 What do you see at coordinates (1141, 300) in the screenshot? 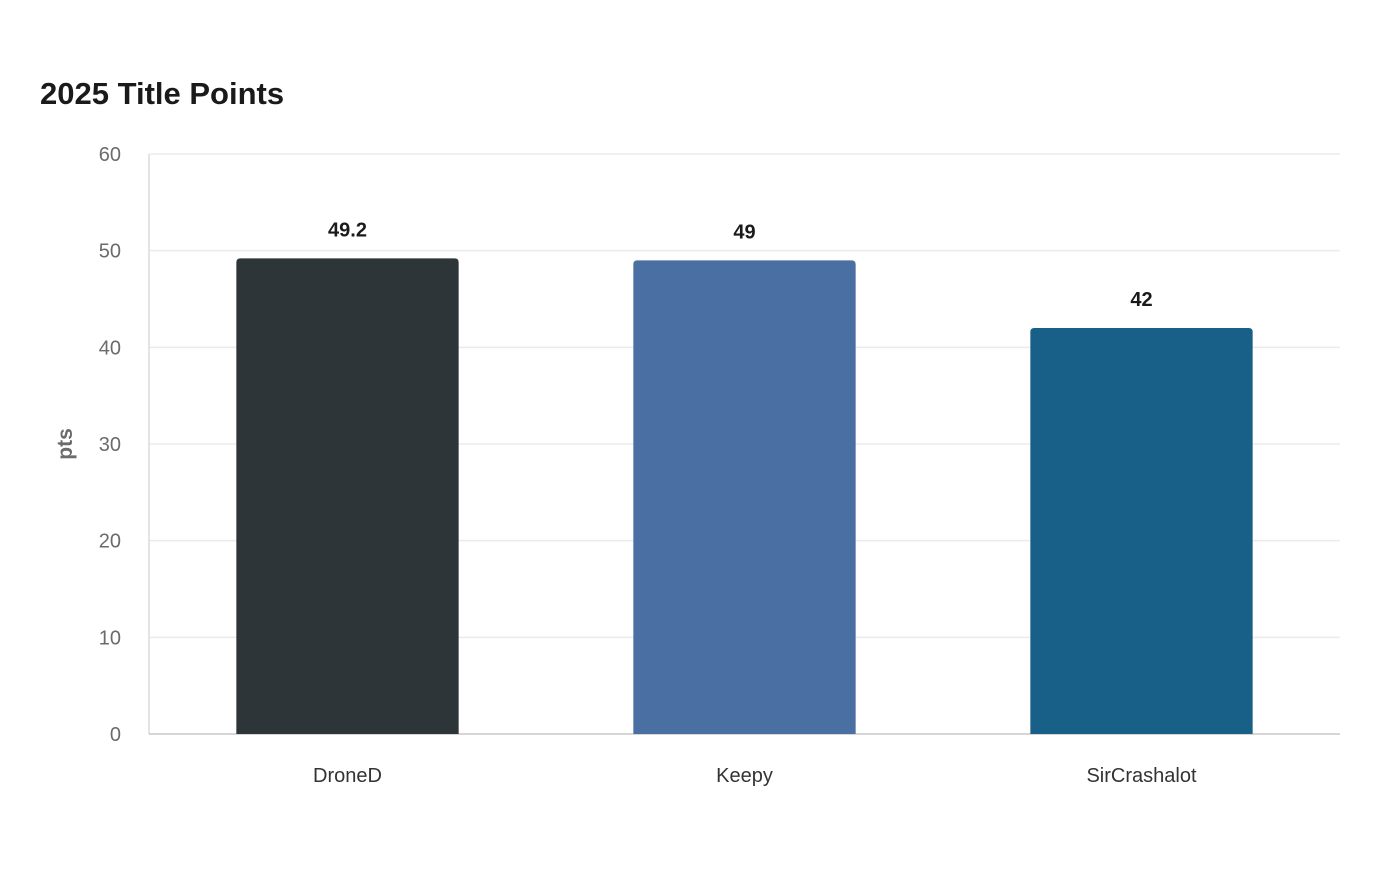
I see `value-label: 42` at bounding box center [1141, 300].